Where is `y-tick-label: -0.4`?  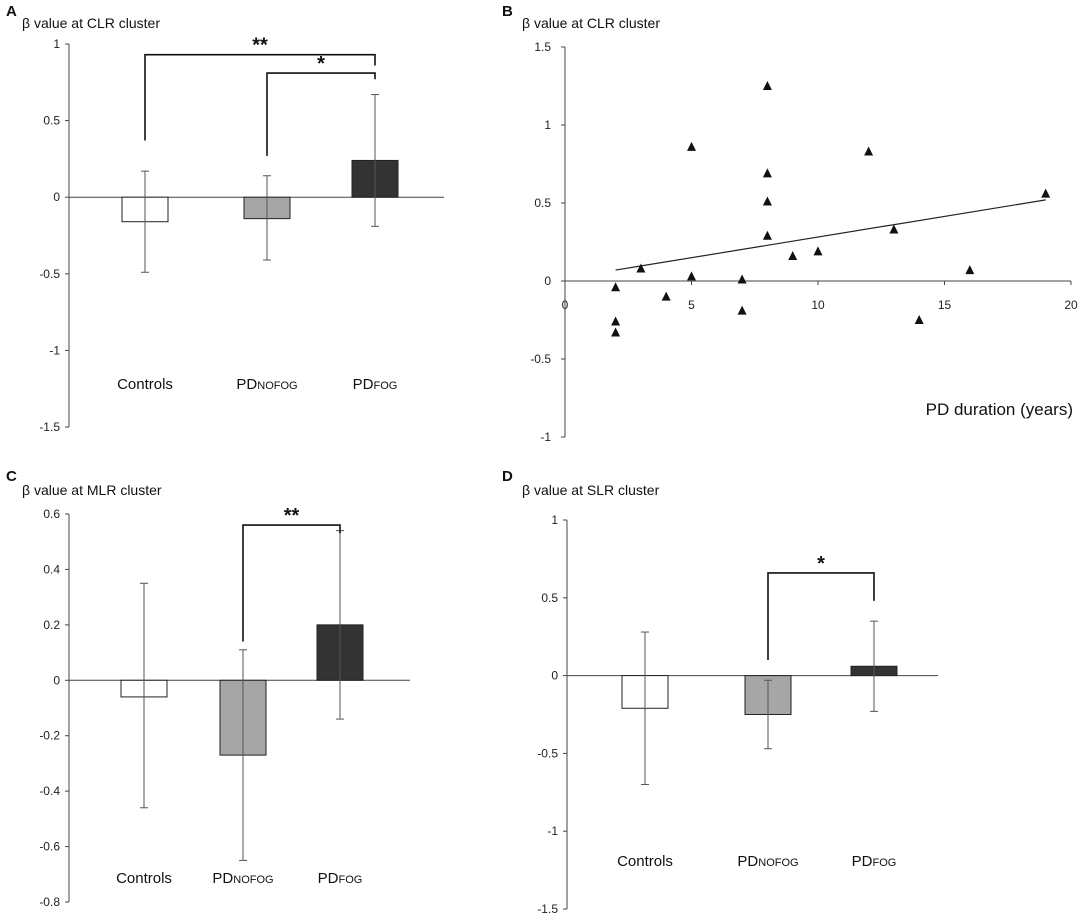
y-tick-label: -0.4 is located at coordinates (49, 791).